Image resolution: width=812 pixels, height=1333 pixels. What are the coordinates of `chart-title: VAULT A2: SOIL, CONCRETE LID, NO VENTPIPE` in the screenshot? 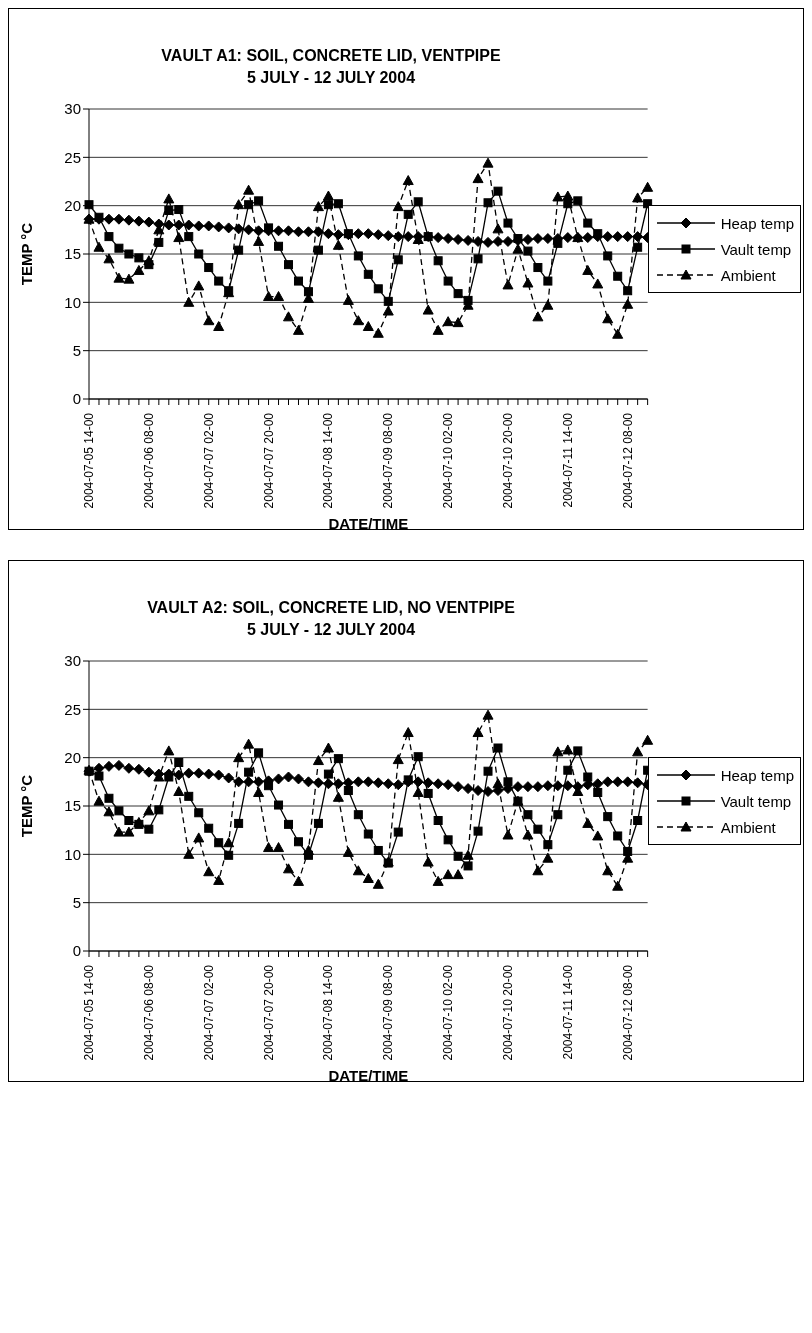 It's located at (331, 608).